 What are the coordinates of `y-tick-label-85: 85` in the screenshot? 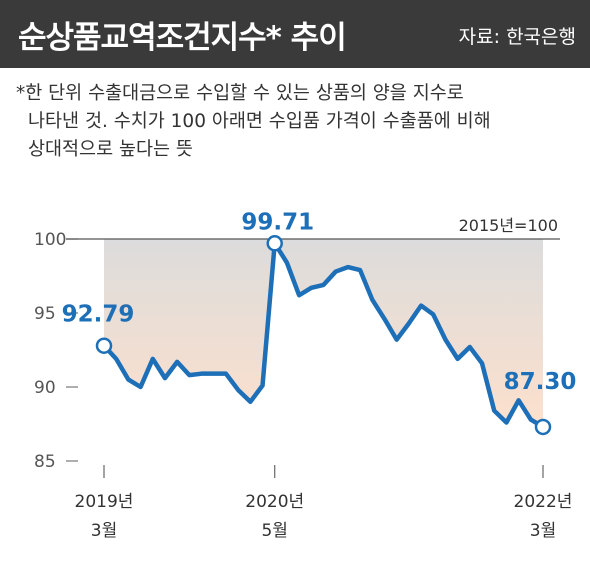 It's located at (45, 462).